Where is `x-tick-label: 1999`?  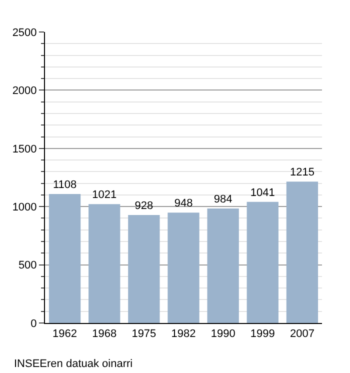
x-tick-label: 1999 is located at coordinates (262, 334).